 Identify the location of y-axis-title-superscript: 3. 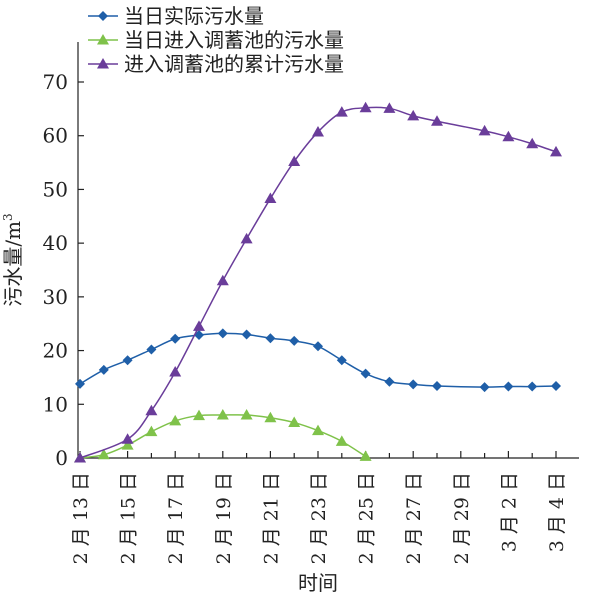
(8, 217).